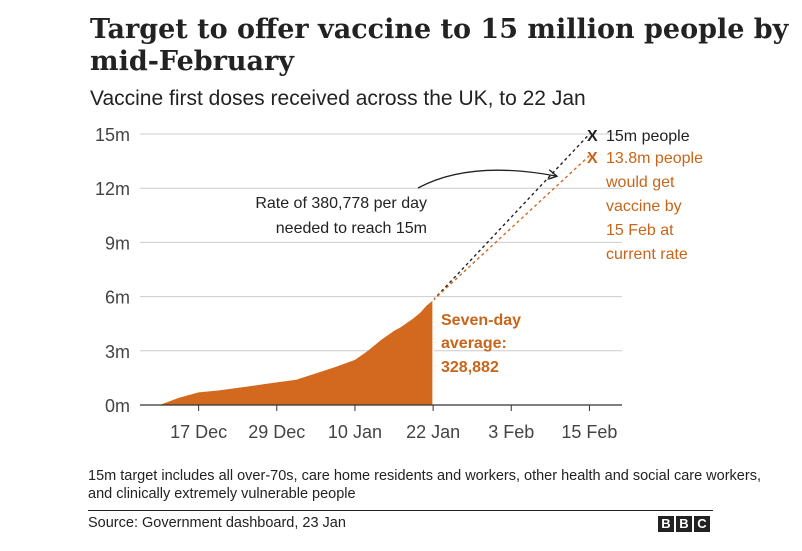 This screenshot has height=551, width=802. Describe the element at coordinates (117, 298) in the screenshot. I see `y-tick-label: 6m` at that location.